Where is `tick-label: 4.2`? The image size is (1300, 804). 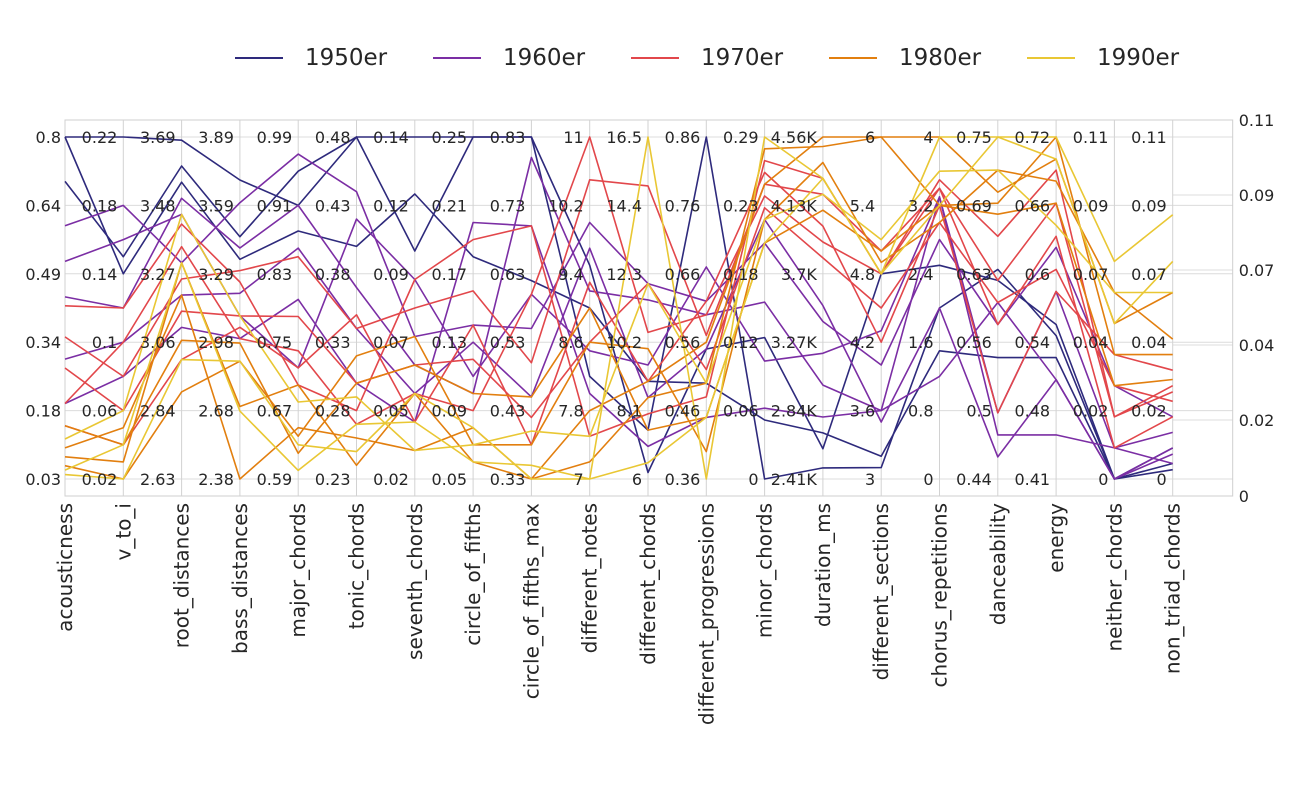
tick-label: 4.2 is located at coordinates (862, 342).